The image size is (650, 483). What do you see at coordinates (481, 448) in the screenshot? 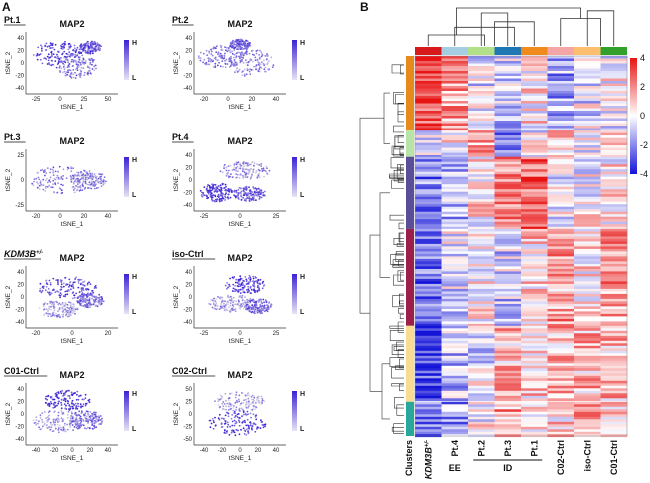
I see `column-label-3: Pt.2` at bounding box center [481, 448].